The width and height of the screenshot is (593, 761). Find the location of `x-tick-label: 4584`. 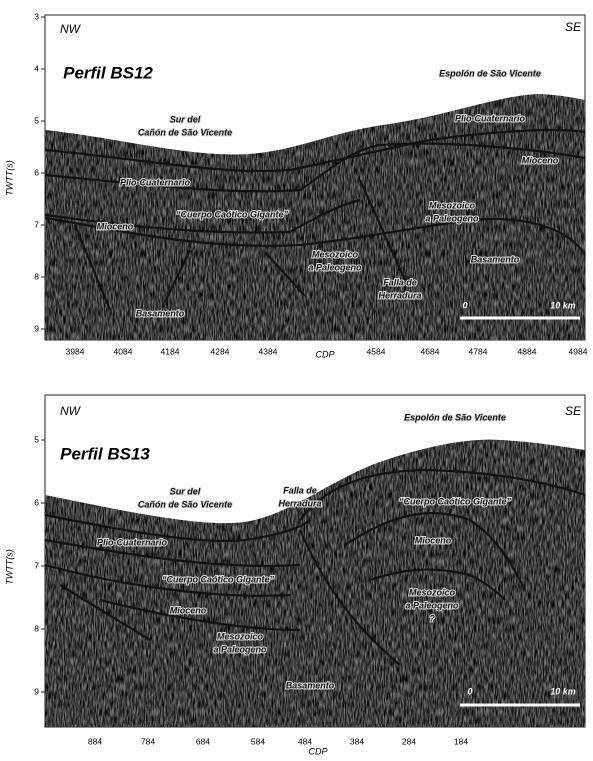

x-tick-label: 4584 is located at coordinates (376, 351).